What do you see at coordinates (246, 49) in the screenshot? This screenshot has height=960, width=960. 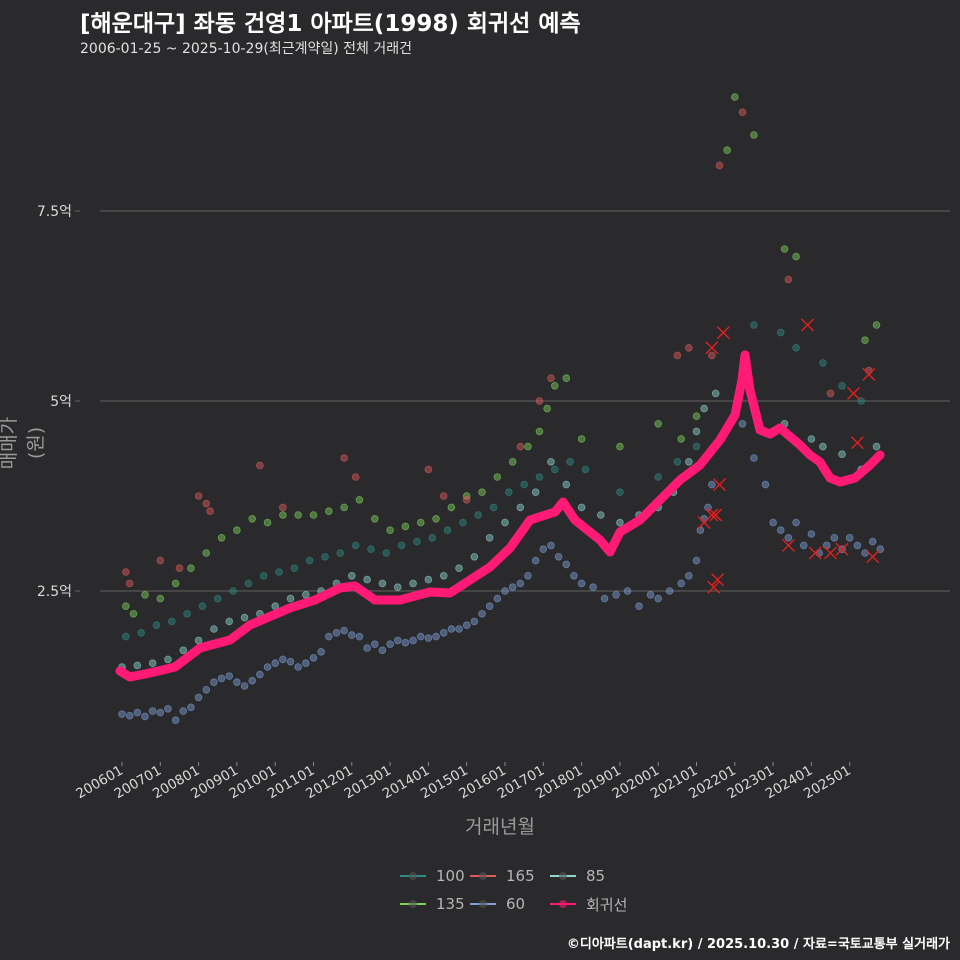 I see `chart-subtitle: 2006-01-25 ~ 2025-10-29(최근계약일) 전체 거래건` at bounding box center [246, 49].